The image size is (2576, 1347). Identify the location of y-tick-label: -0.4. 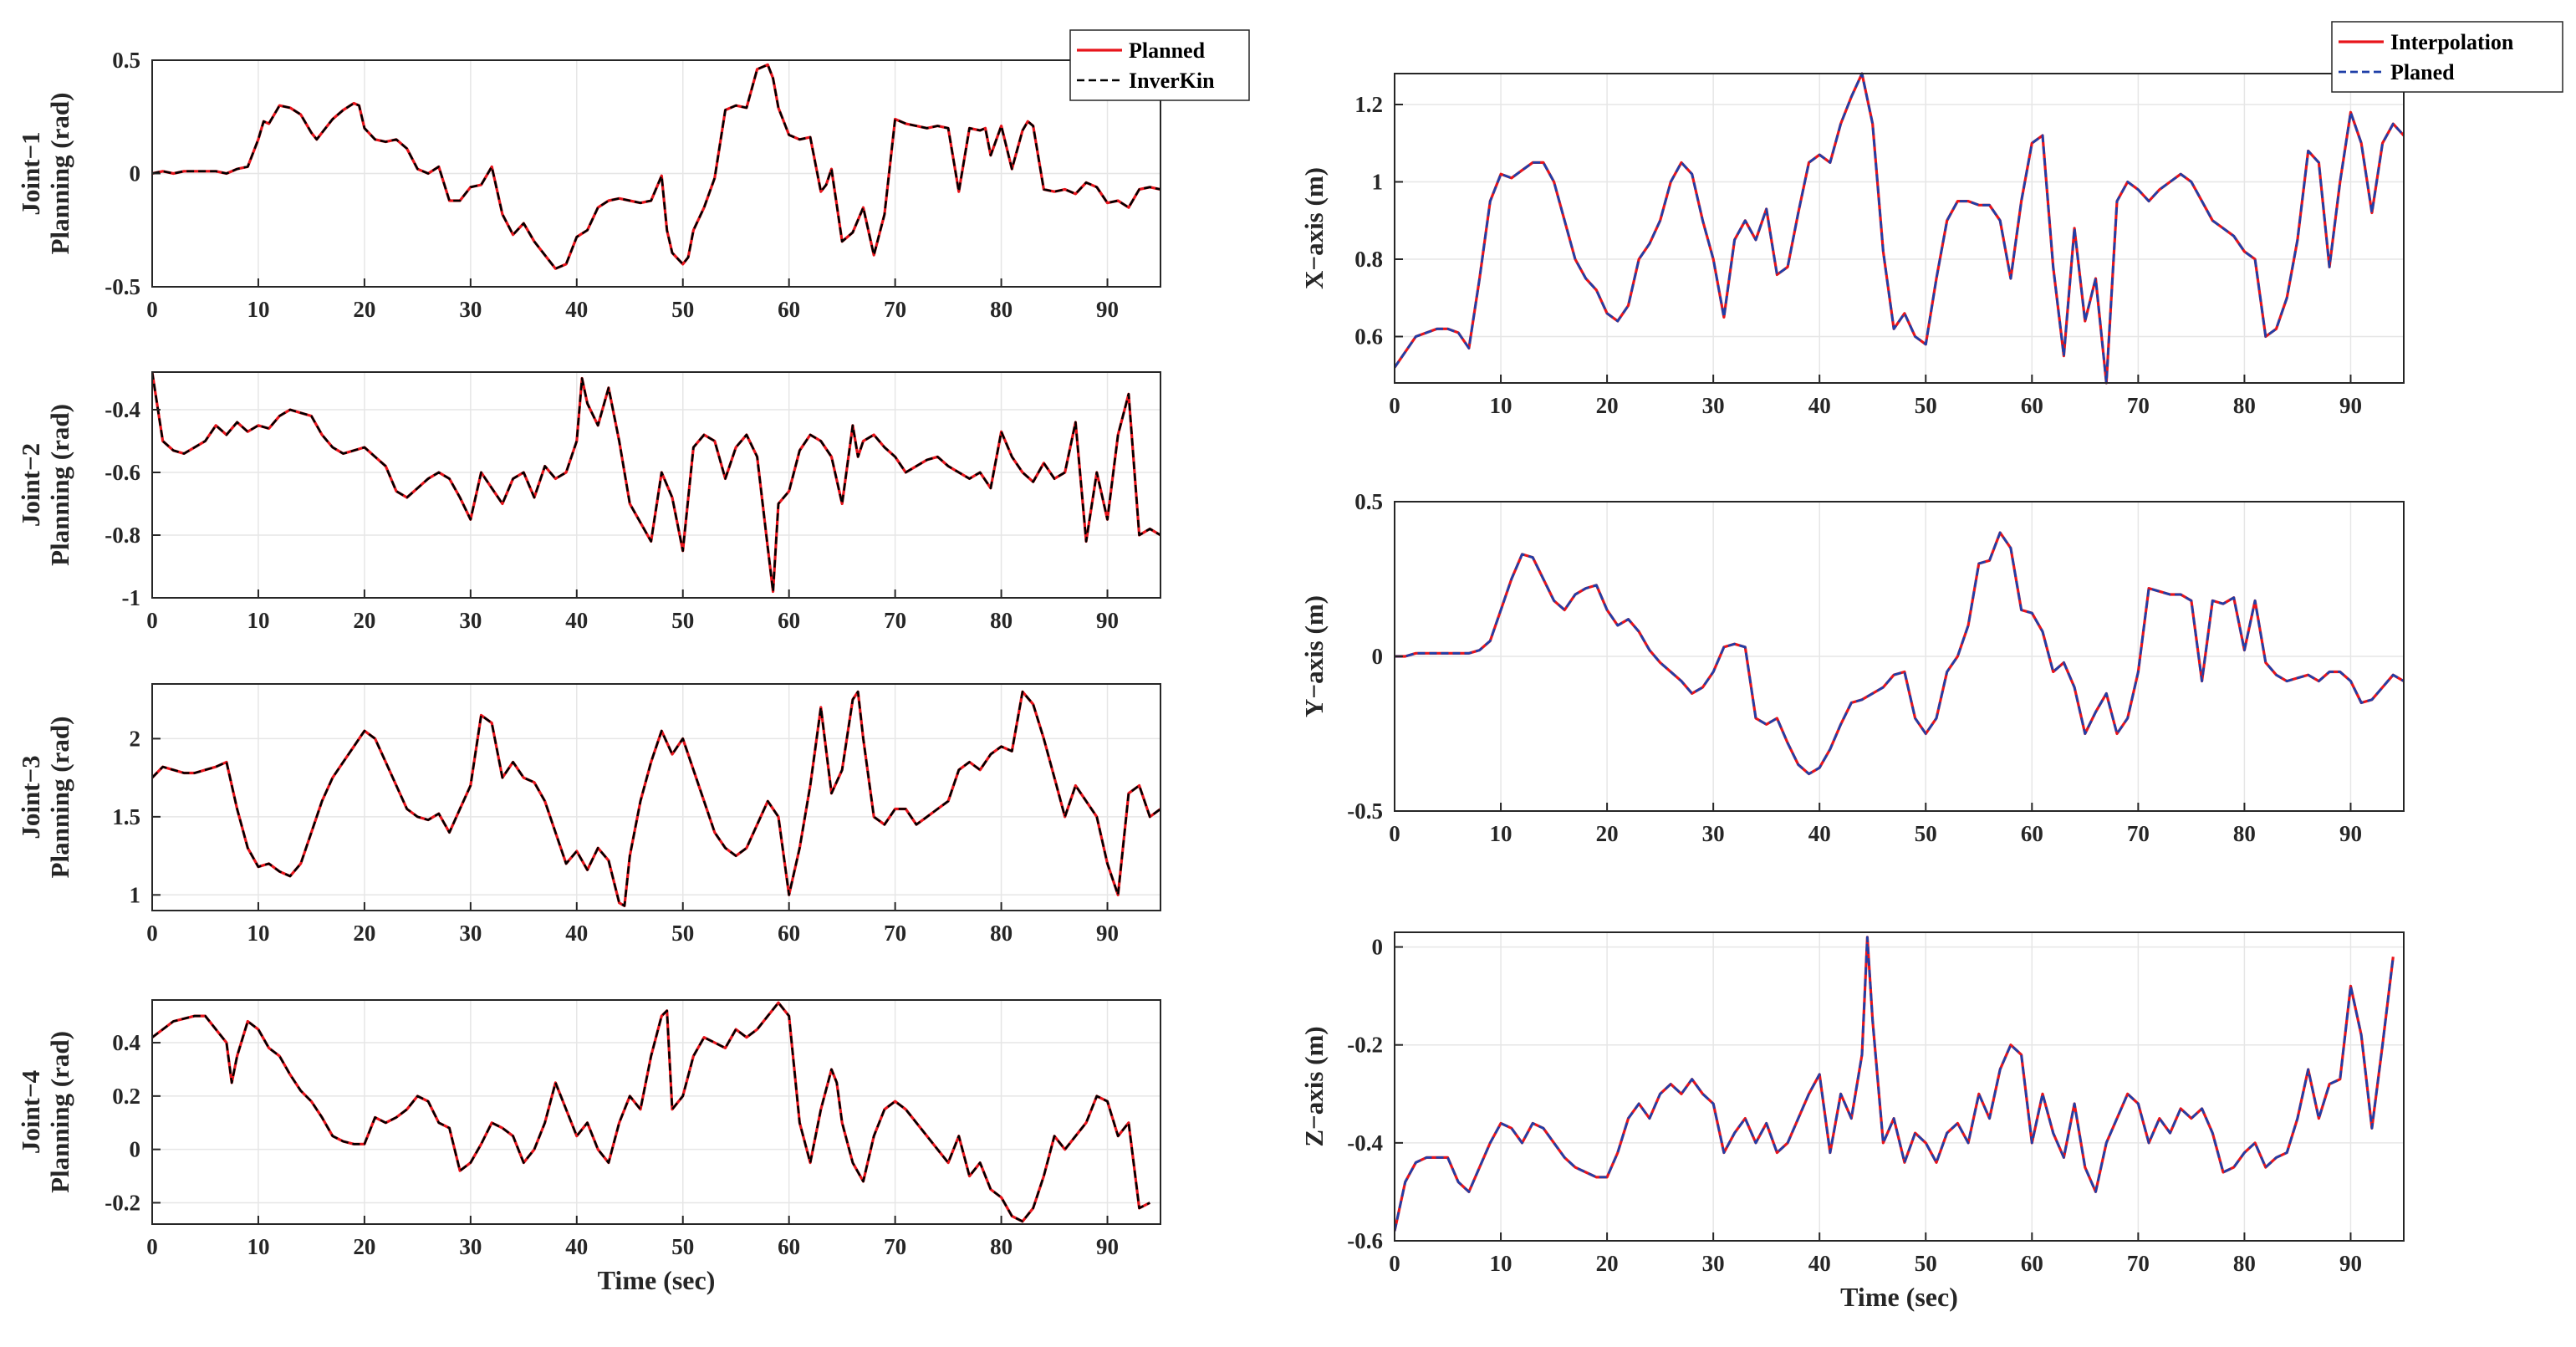
(123, 409).